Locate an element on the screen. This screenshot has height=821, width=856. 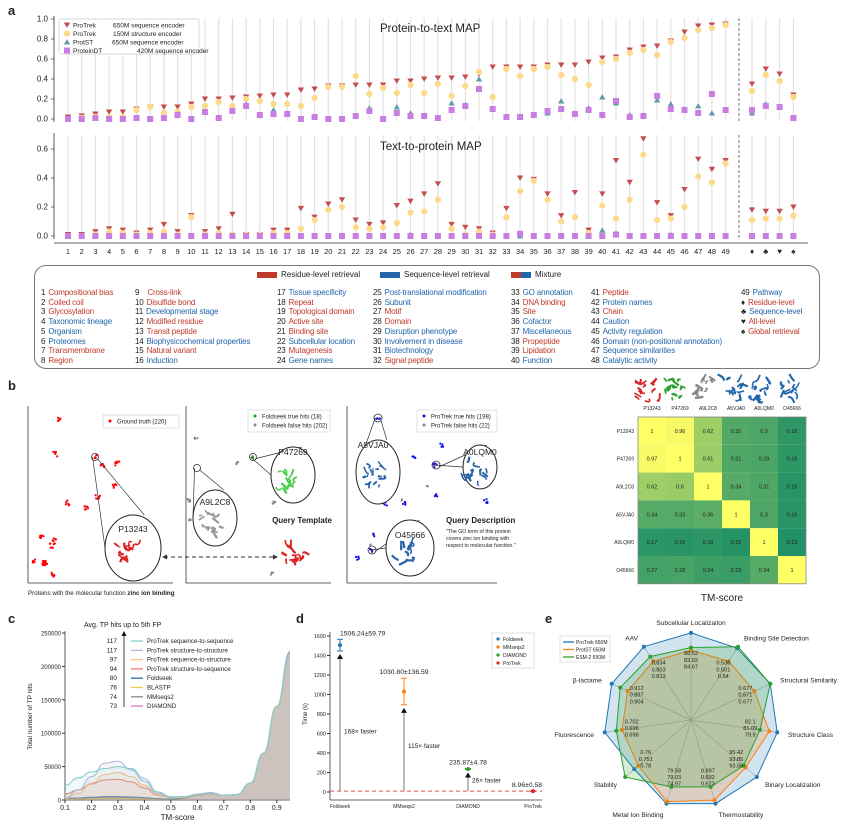
heatmap-cell-value: 0.16 is located at coordinates (792, 515).